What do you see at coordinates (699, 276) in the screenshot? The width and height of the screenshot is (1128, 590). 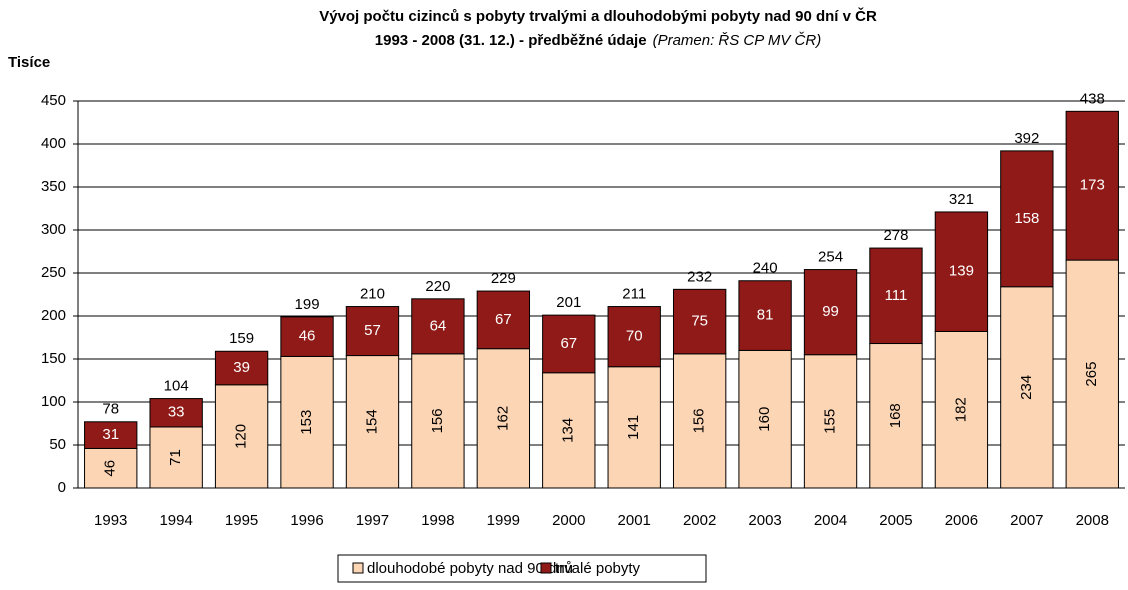 I see `total-label: 232` at bounding box center [699, 276].